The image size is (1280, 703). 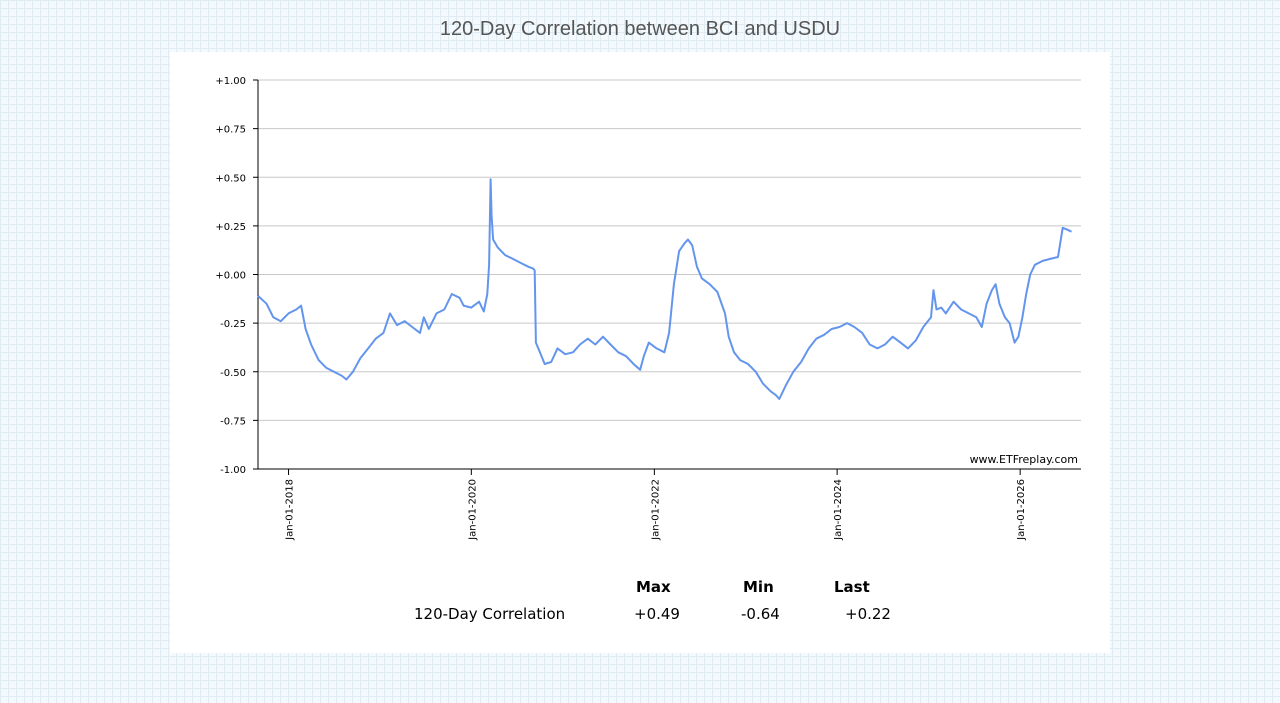 I want to click on y-tick-label: +0.00, so click(x=230, y=276).